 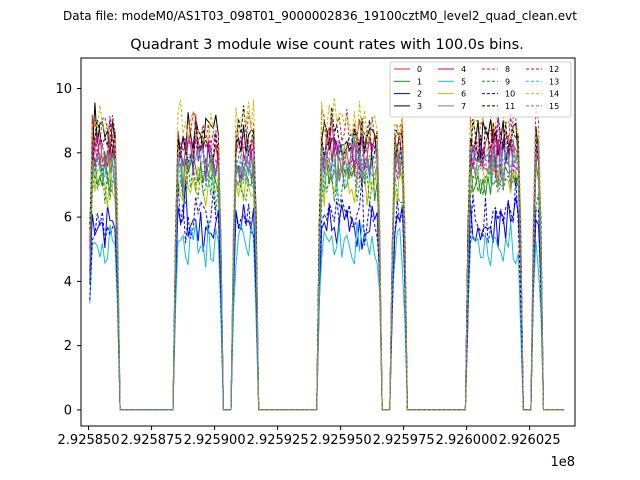 I want to click on y-tick-label: 8, so click(x=68, y=153).